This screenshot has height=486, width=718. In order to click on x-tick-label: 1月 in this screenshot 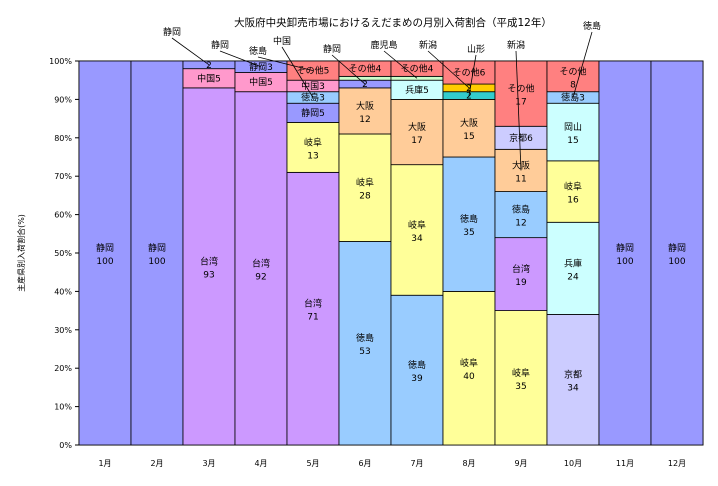, I will do `click(104, 463)`.